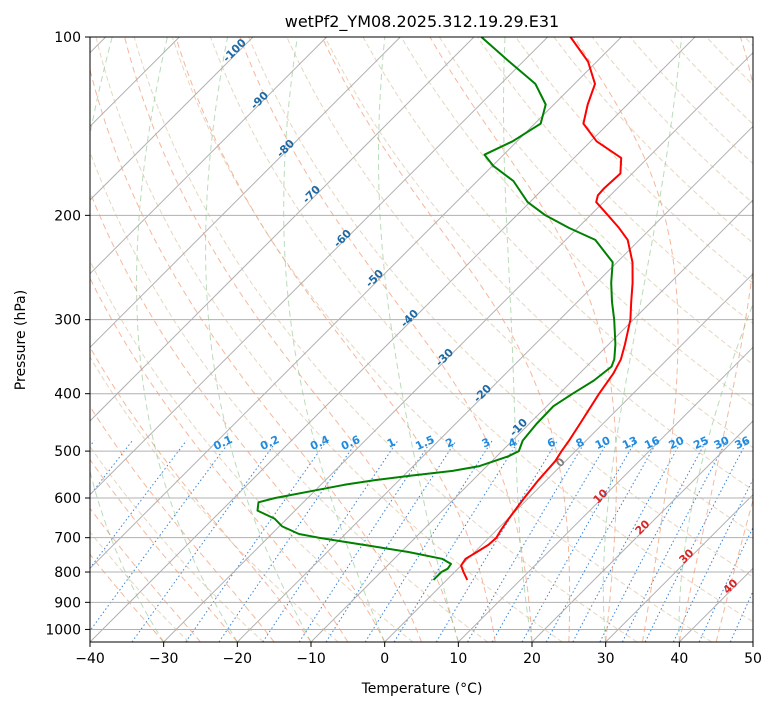  I want to click on x-tick-label: −40, so click(90, 659).